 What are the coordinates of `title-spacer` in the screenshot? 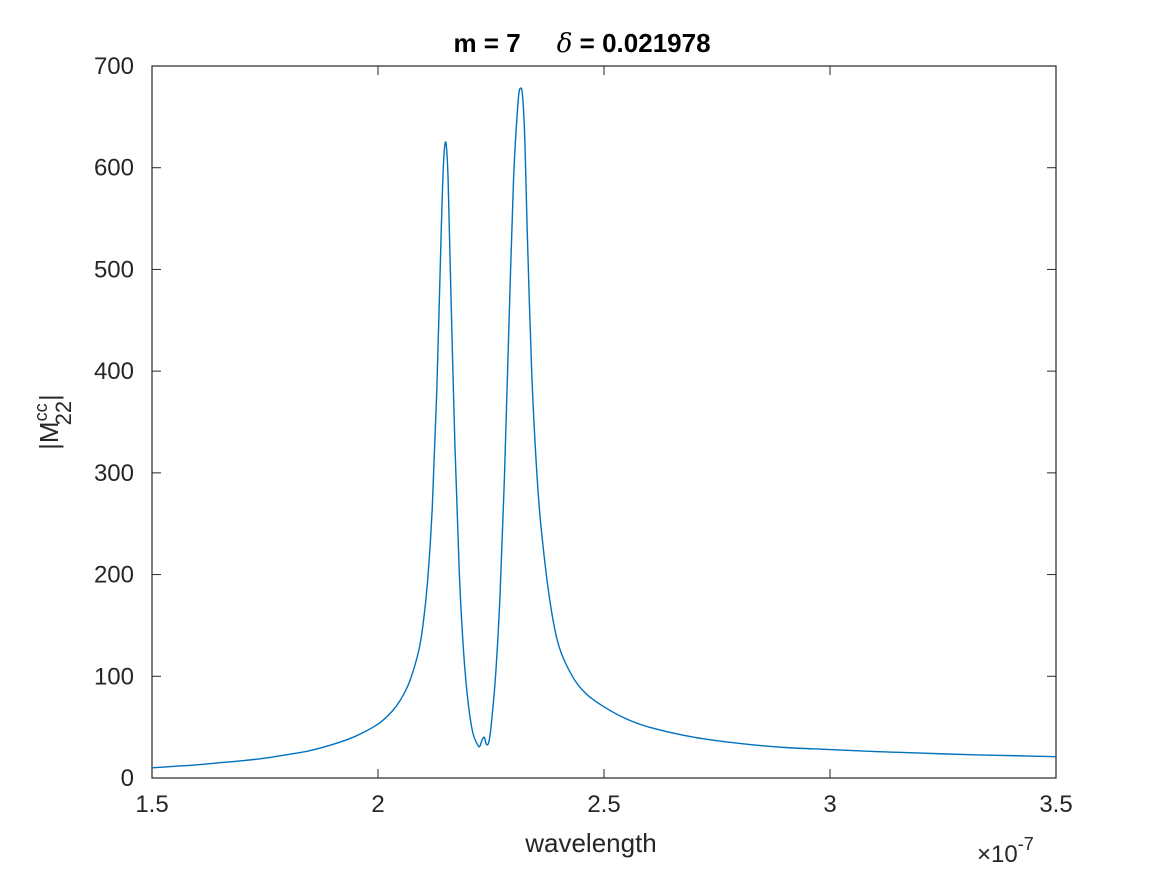 It's located at (539, 43).